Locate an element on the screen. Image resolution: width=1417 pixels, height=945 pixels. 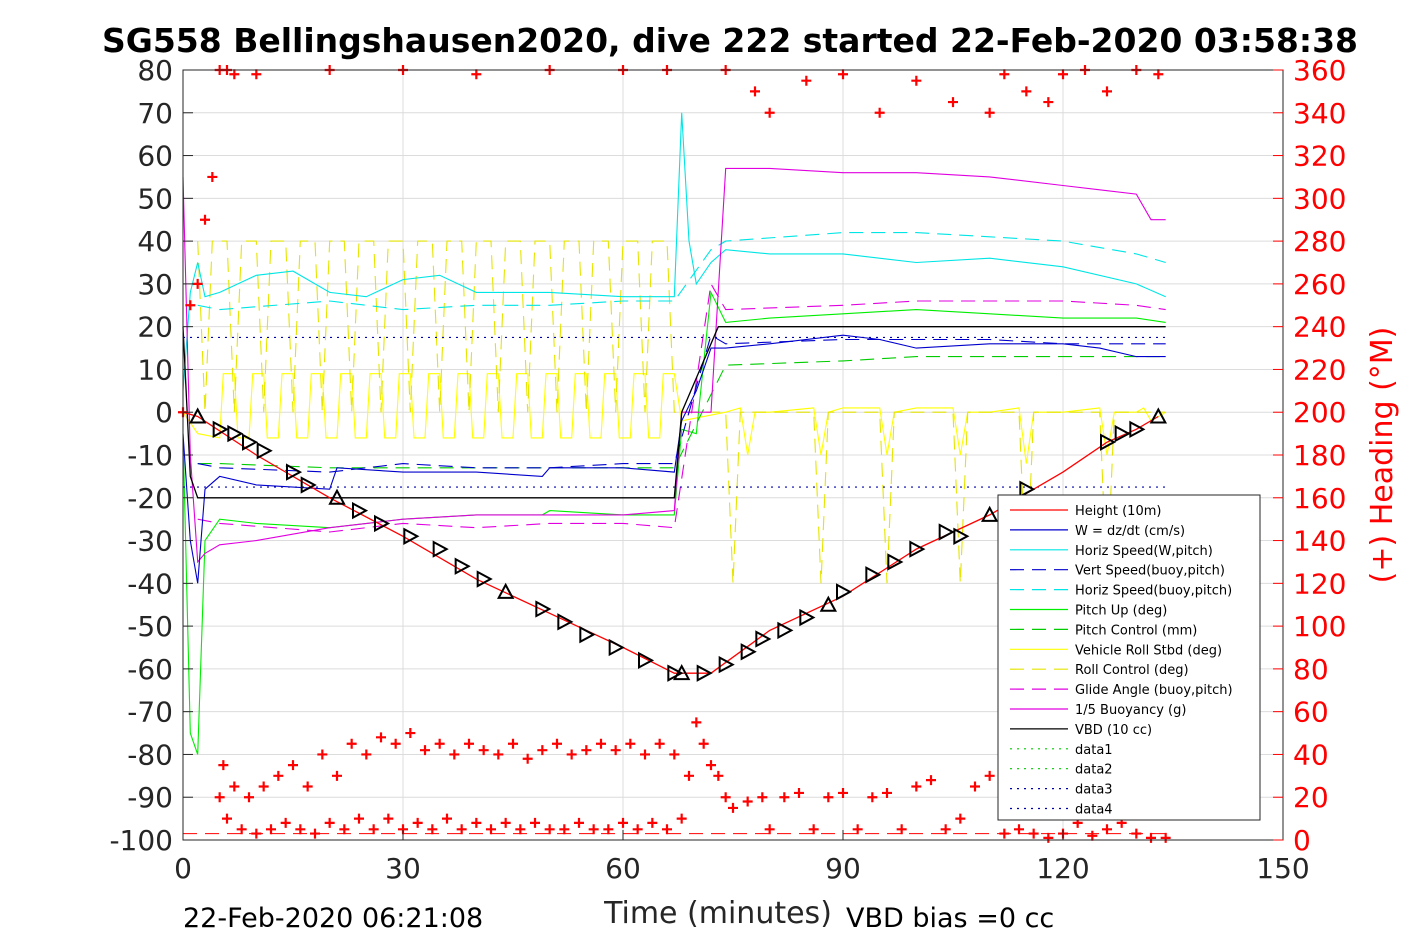
legend-entry-glide: Glide Angle (buoy,pitch) is located at coordinates (1154, 690).